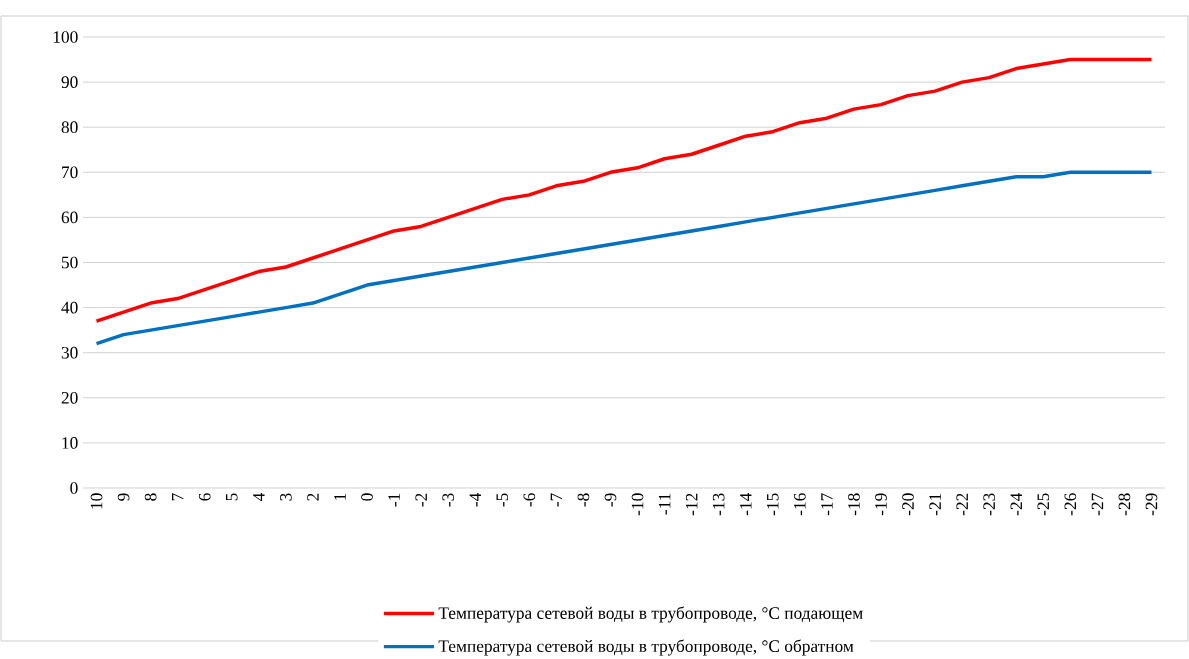 This screenshot has height=659, width=1189. What do you see at coordinates (313, 497) in the screenshot?
I see `x-tick-label: 2` at bounding box center [313, 497].